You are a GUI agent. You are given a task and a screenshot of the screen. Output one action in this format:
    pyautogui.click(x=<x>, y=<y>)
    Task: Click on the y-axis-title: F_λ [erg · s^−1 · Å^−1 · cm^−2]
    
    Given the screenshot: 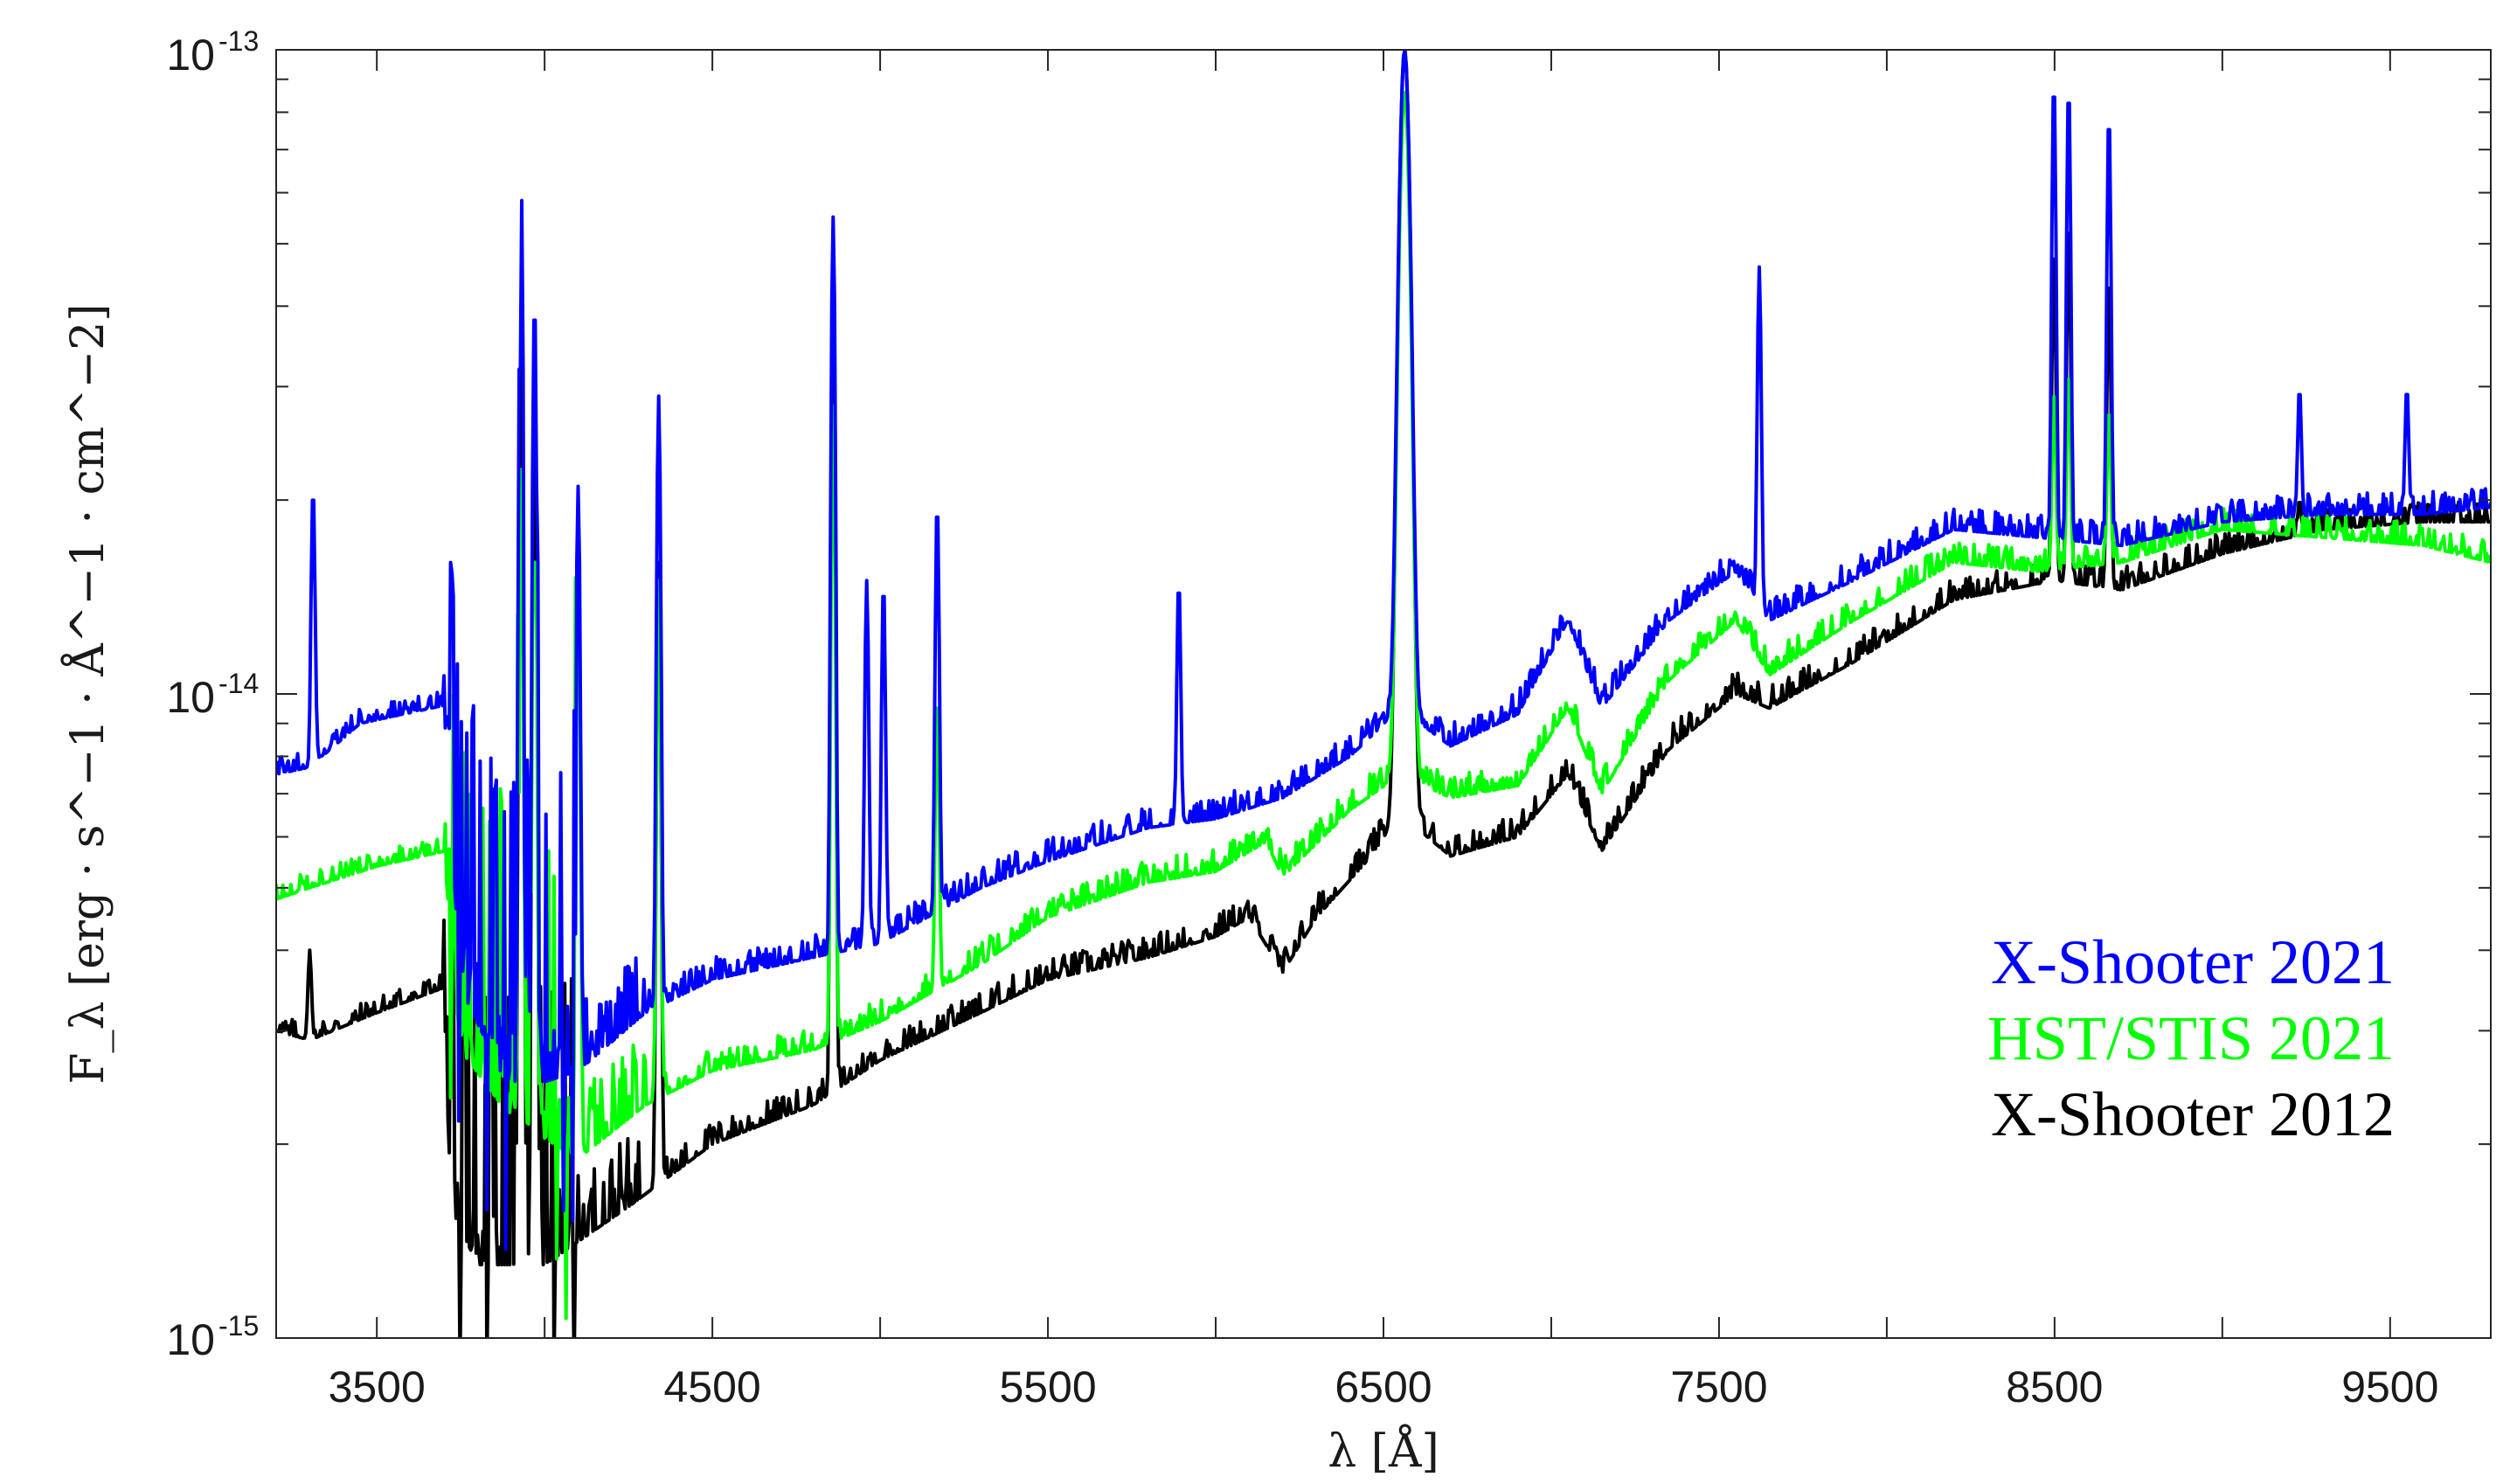 What is the action you would take?
    pyautogui.click(x=87, y=693)
    